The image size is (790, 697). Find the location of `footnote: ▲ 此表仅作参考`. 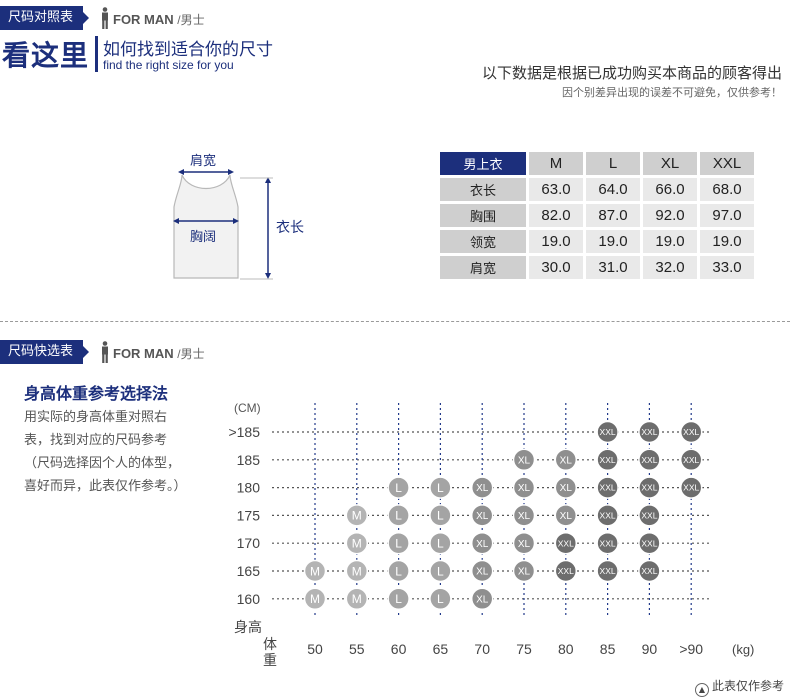

footnote: ▲ 此表仅作参考 is located at coordinates (739, 687).